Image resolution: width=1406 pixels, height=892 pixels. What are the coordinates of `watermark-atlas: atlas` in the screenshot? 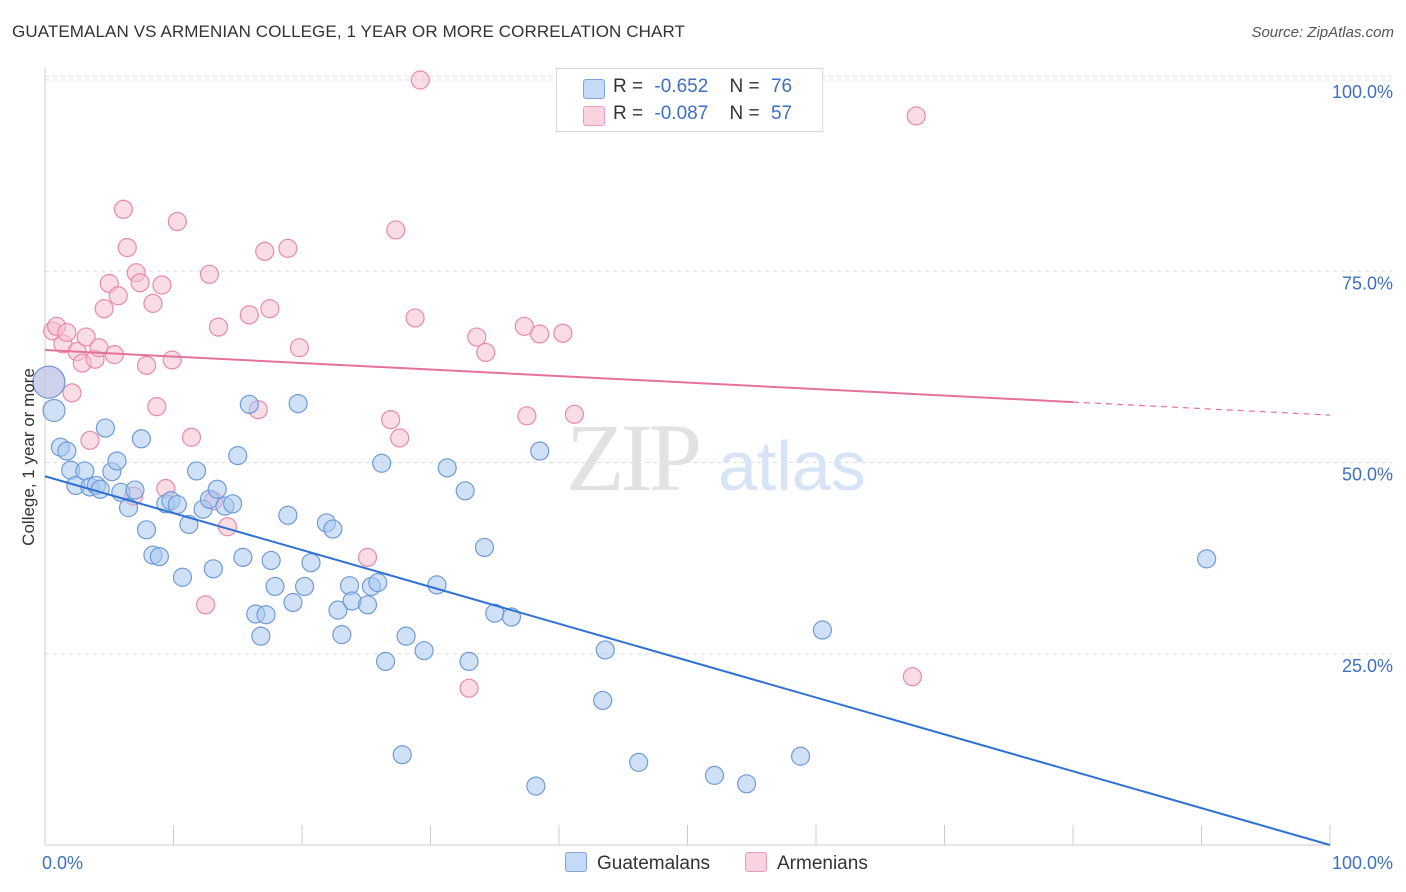 It's located at (792, 466).